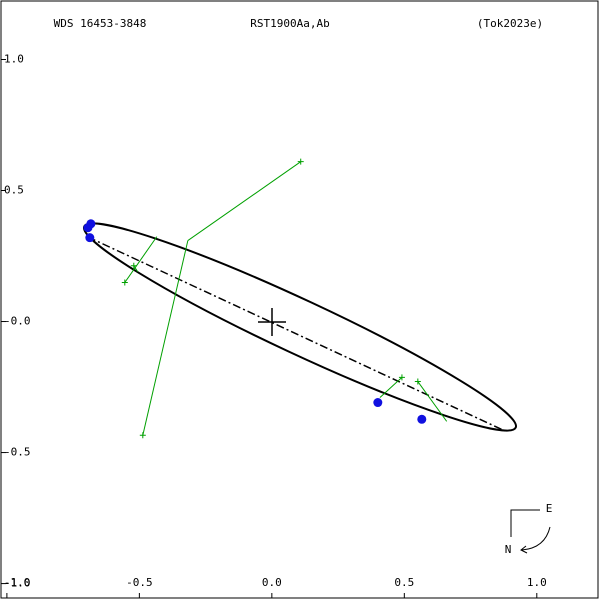  I want to click on x-tick-label: 0.0, so click(272, 582).